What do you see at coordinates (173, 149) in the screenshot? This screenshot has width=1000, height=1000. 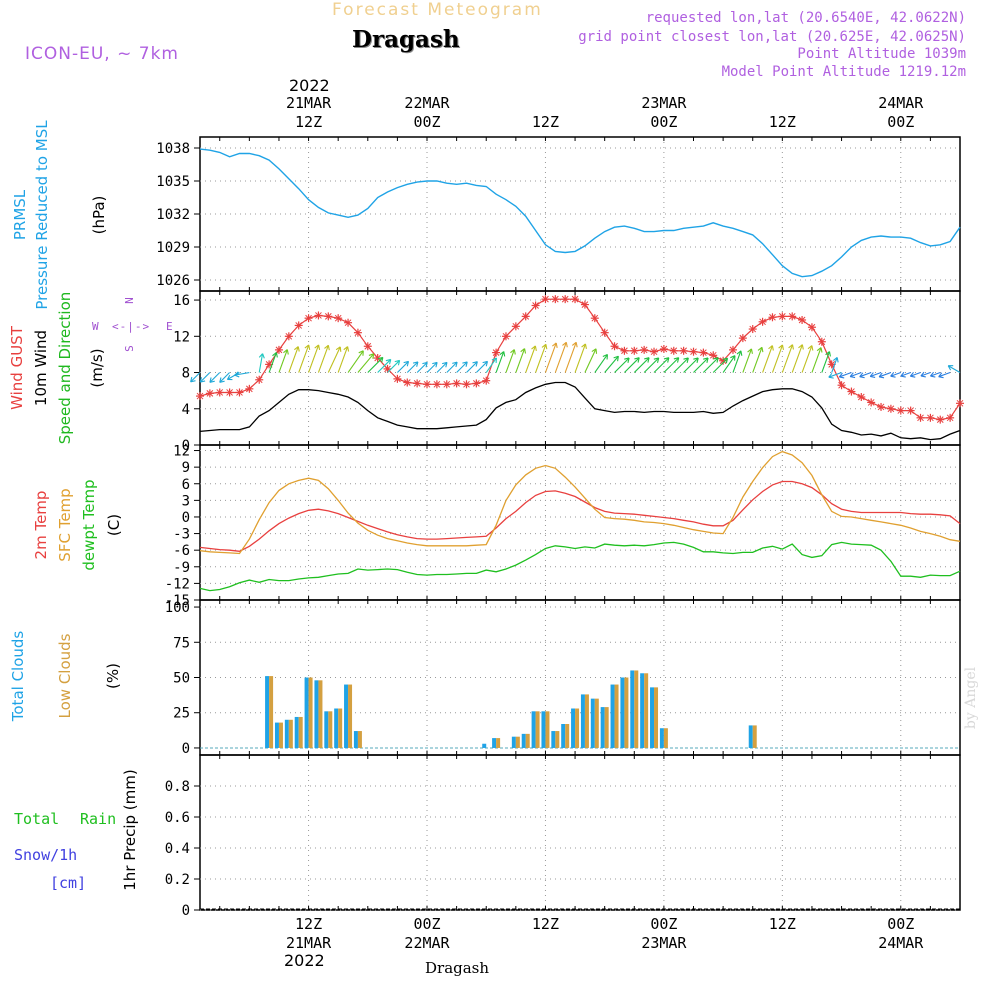 I see `pressure-ytick-label: 1038` at bounding box center [173, 149].